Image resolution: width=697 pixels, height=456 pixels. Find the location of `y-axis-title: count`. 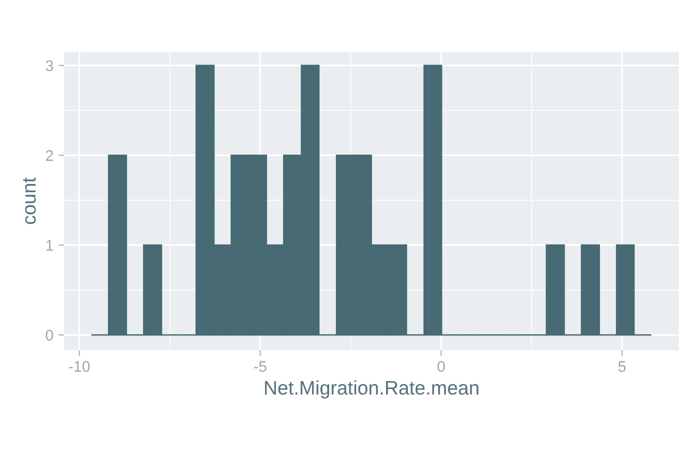

y-axis-title: count is located at coordinates (29, 200).